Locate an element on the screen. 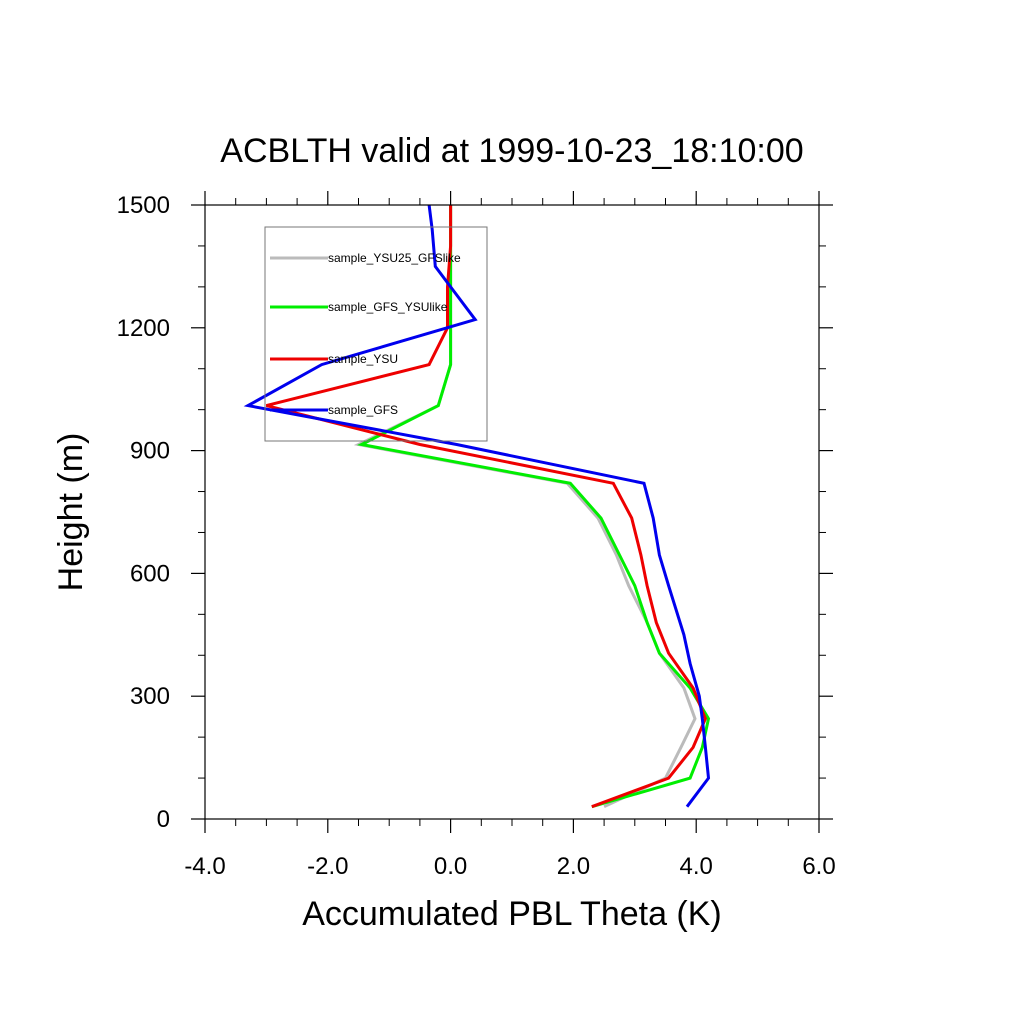 Image resolution: width=1024 pixels, height=1029 pixels. y-tick-label: 300 is located at coordinates (150, 696).